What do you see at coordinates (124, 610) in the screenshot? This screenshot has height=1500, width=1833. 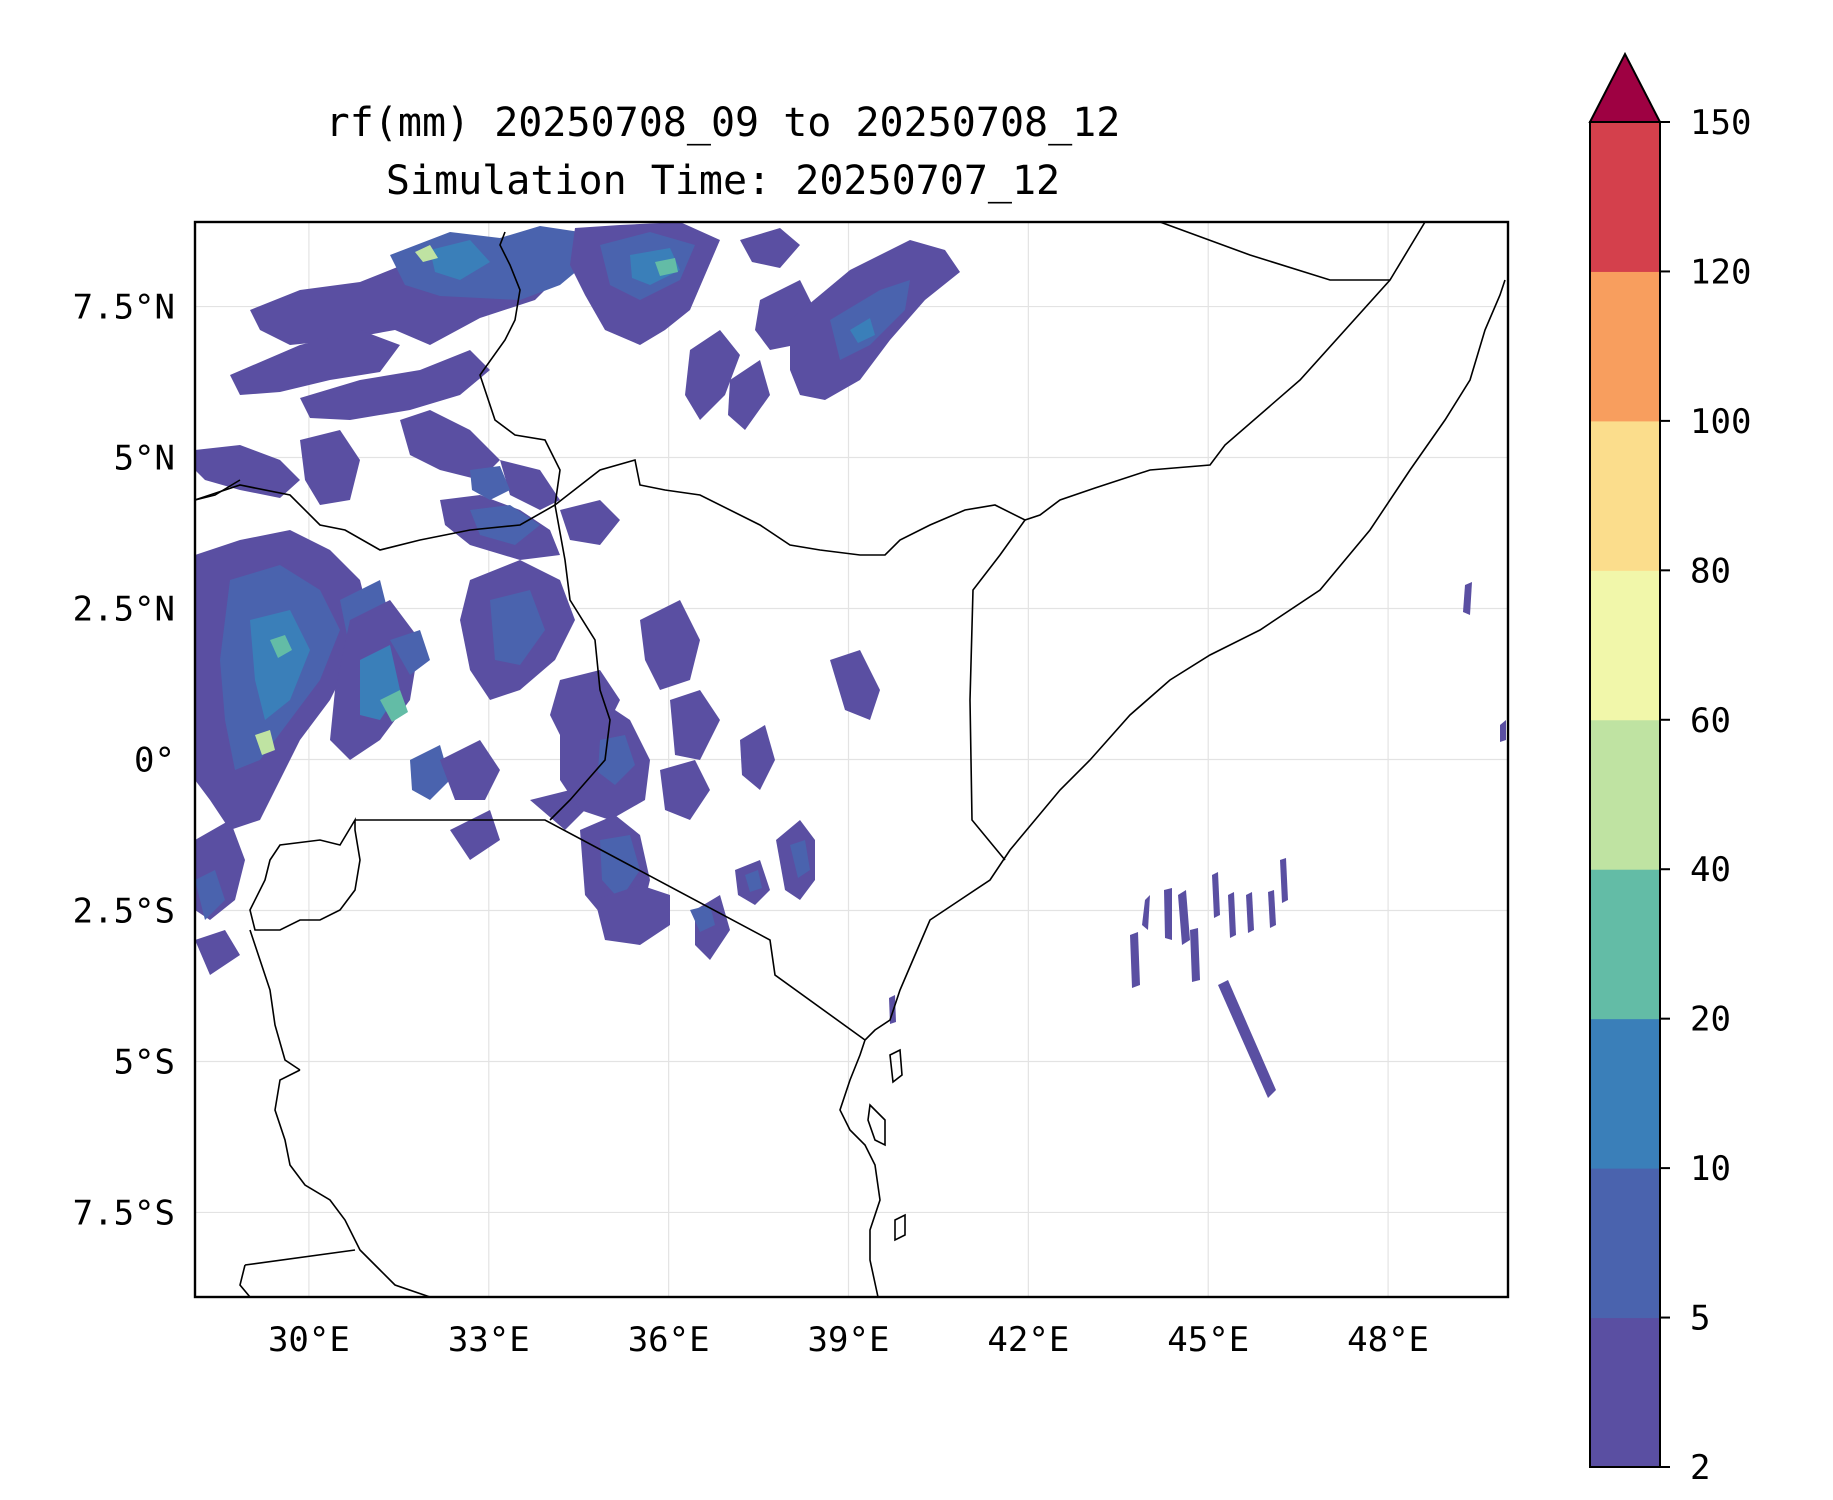 I see `y-tick-label: 2.5°N` at bounding box center [124, 610].